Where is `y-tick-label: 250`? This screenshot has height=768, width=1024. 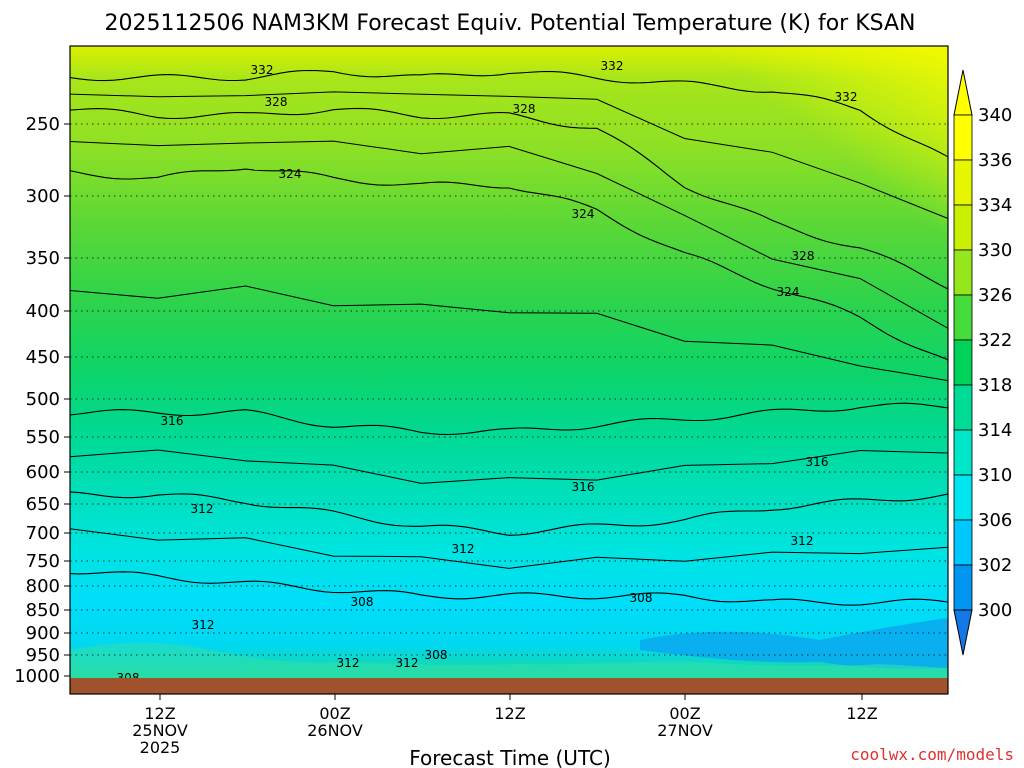 y-tick-label: 250 is located at coordinates (43, 124).